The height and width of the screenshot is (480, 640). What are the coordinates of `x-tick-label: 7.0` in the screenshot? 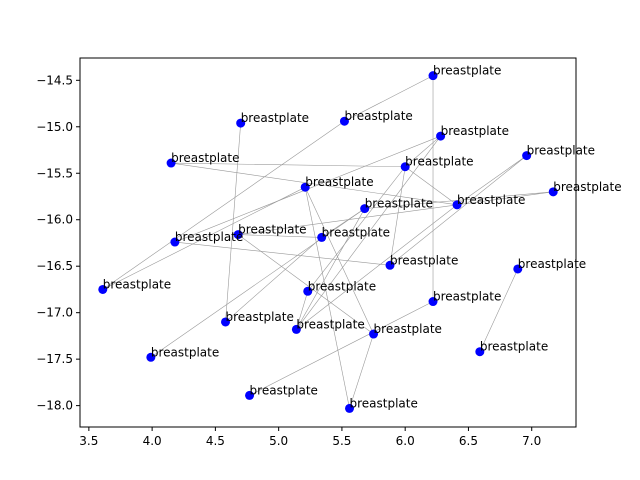 It's located at (531, 441).